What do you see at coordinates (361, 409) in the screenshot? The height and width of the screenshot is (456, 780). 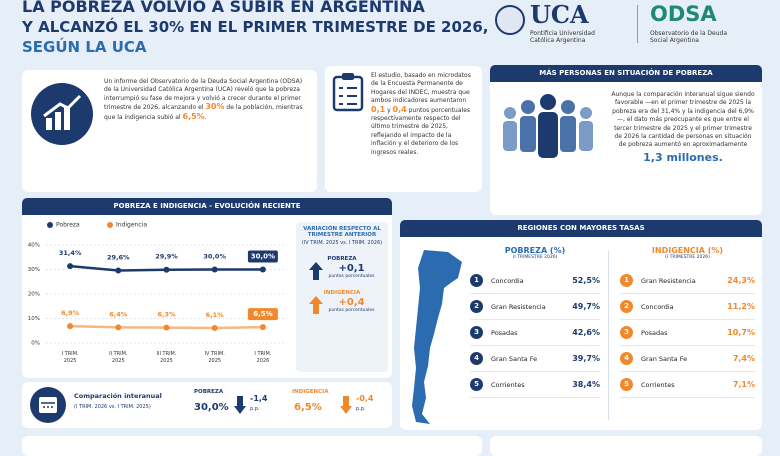 I see `unit: p.p.` at bounding box center [361, 409].